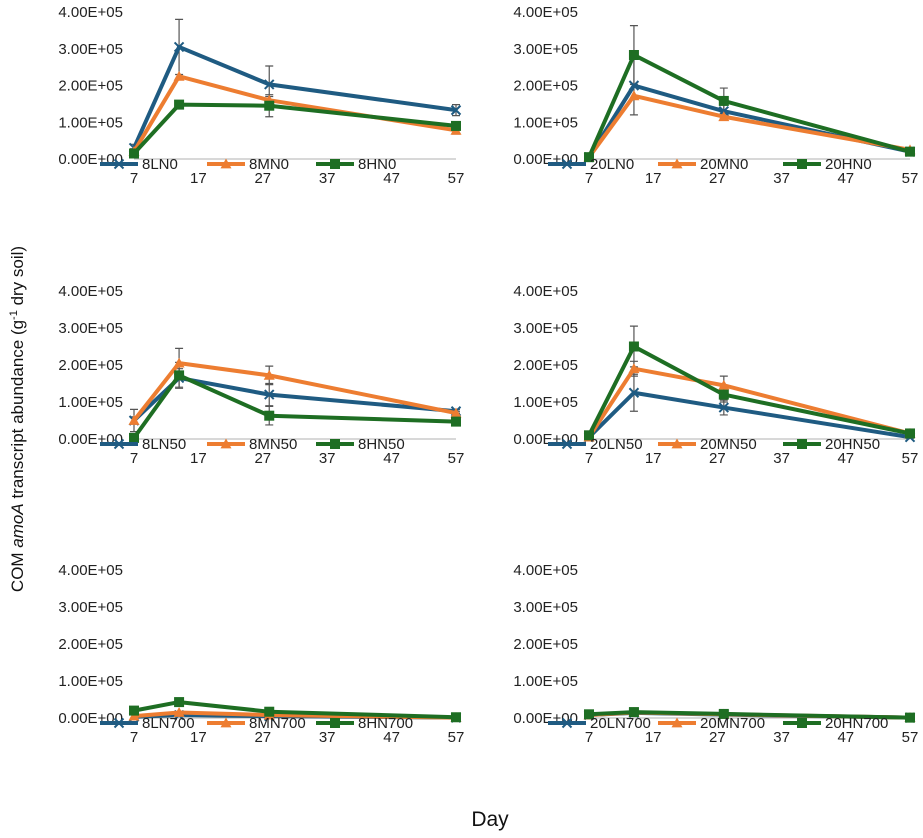 Image resolution: width=923 pixels, height=838 pixels. I want to click on legend-item-20MN700: 20MN700, so click(711, 723).